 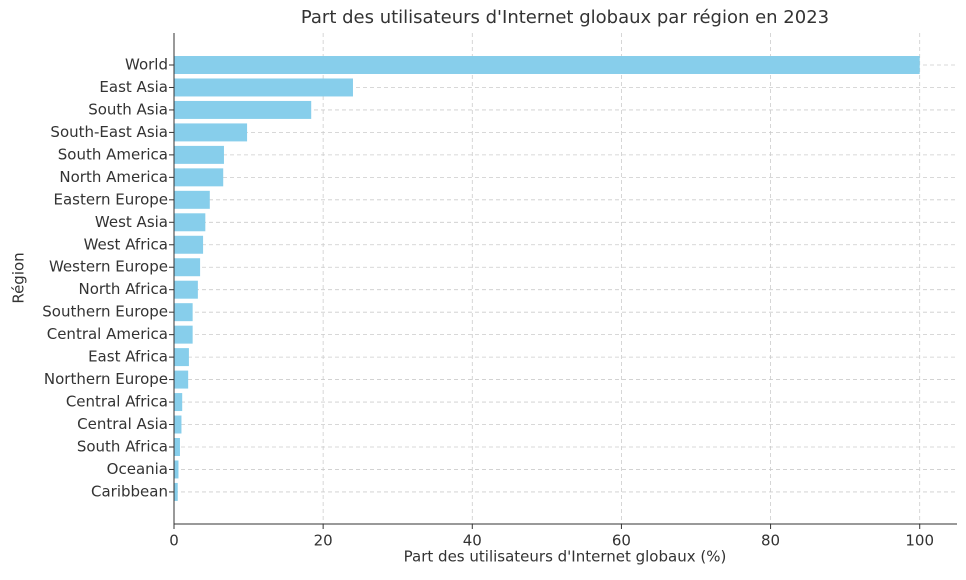 I want to click on y-tick-label: Southern Europe, so click(x=105, y=312).